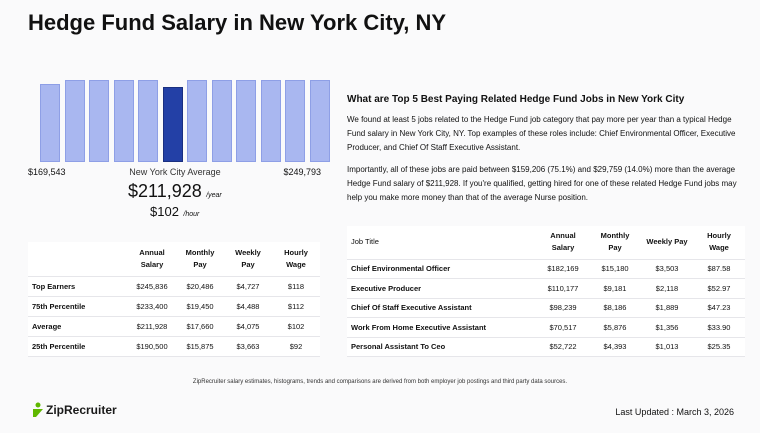  What do you see at coordinates (248, 326) in the screenshot?
I see `table-cell: $4,075` at bounding box center [248, 326].